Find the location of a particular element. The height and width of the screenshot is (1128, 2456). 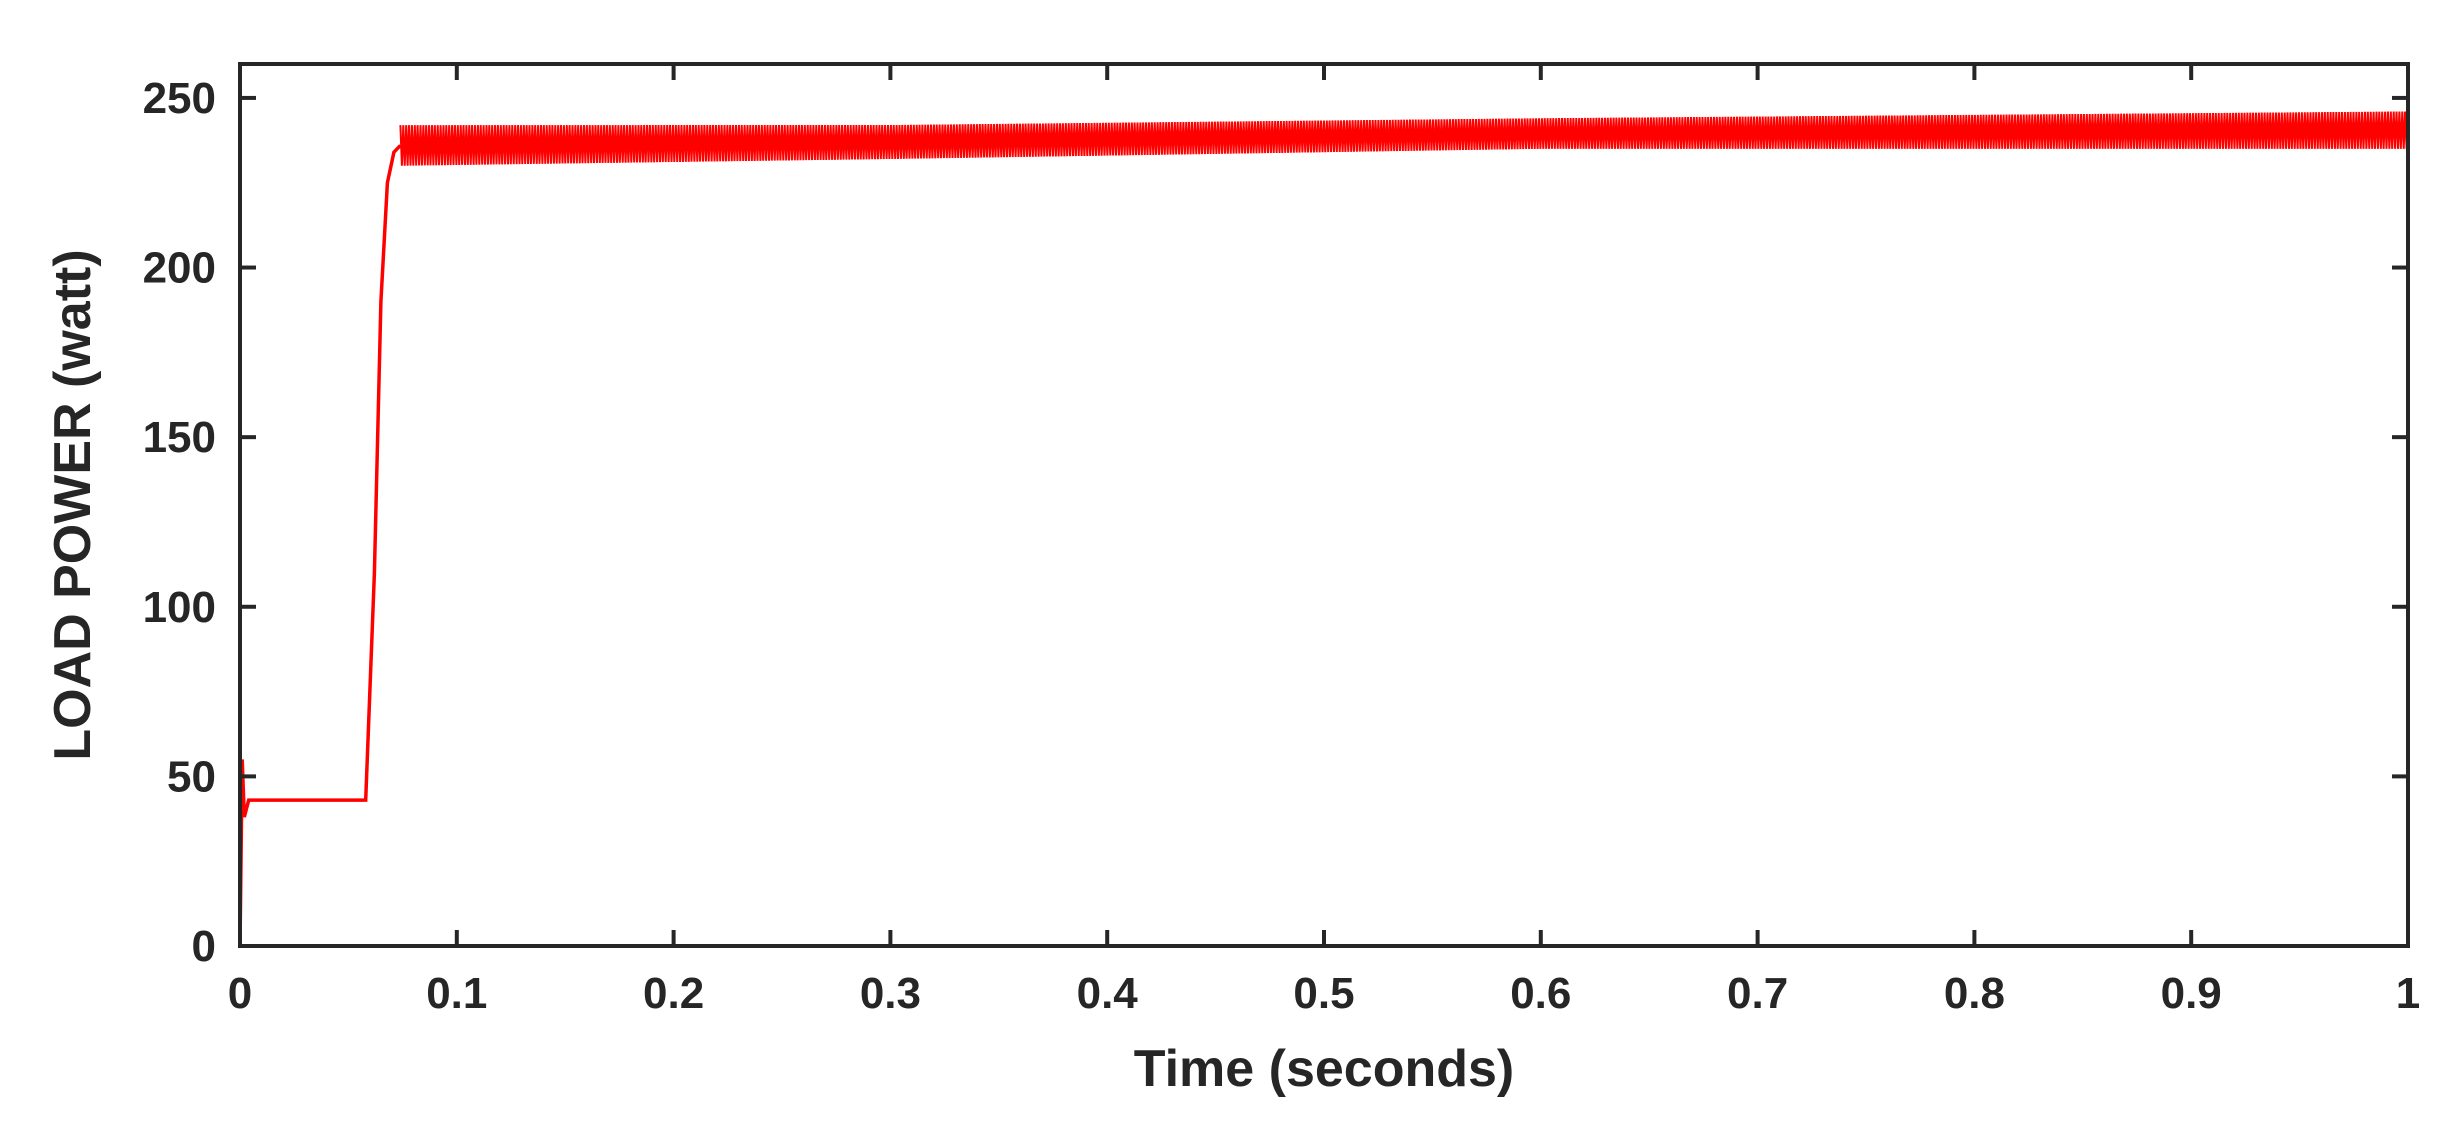

x-tick-label: 0.6 is located at coordinates (1540, 993).